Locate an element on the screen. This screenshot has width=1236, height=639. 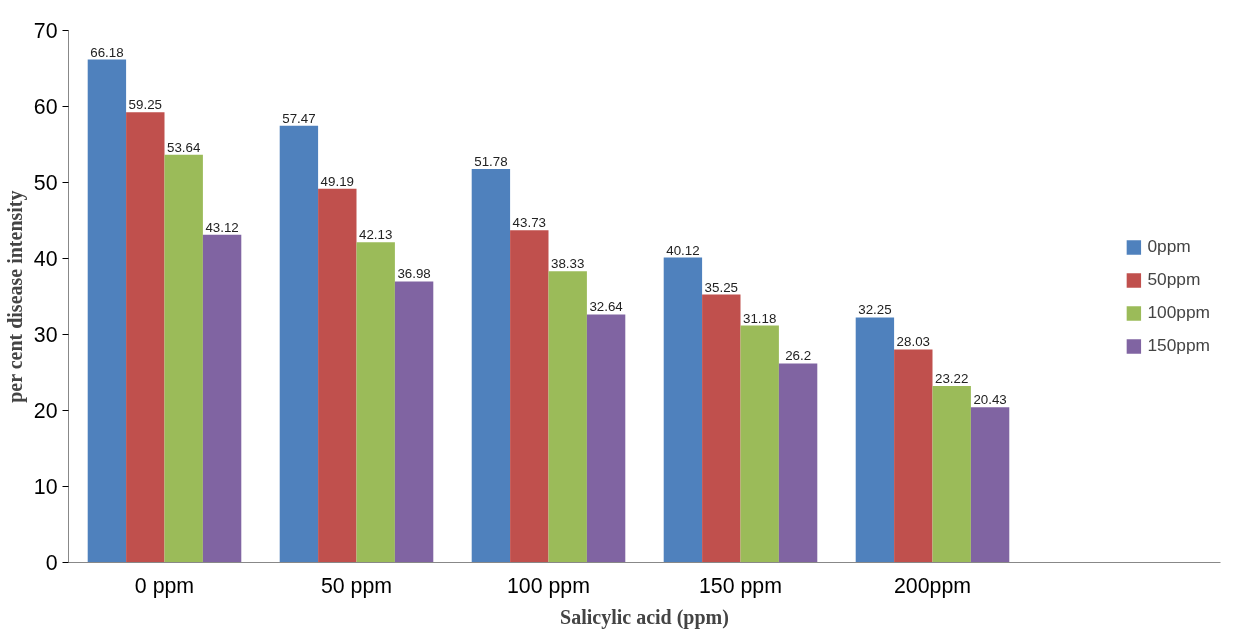
x-tick-label: 50 ppm is located at coordinates (356, 585).